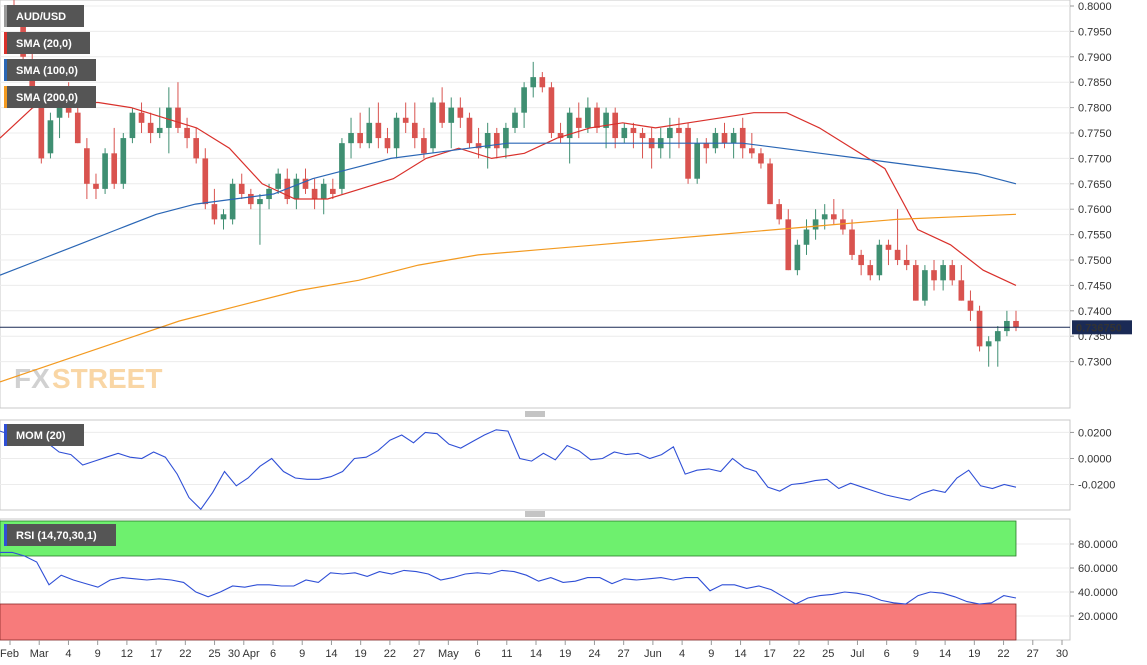 The image size is (1147, 665). I want to click on y-tick-label: 0.7800, so click(1095, 109).